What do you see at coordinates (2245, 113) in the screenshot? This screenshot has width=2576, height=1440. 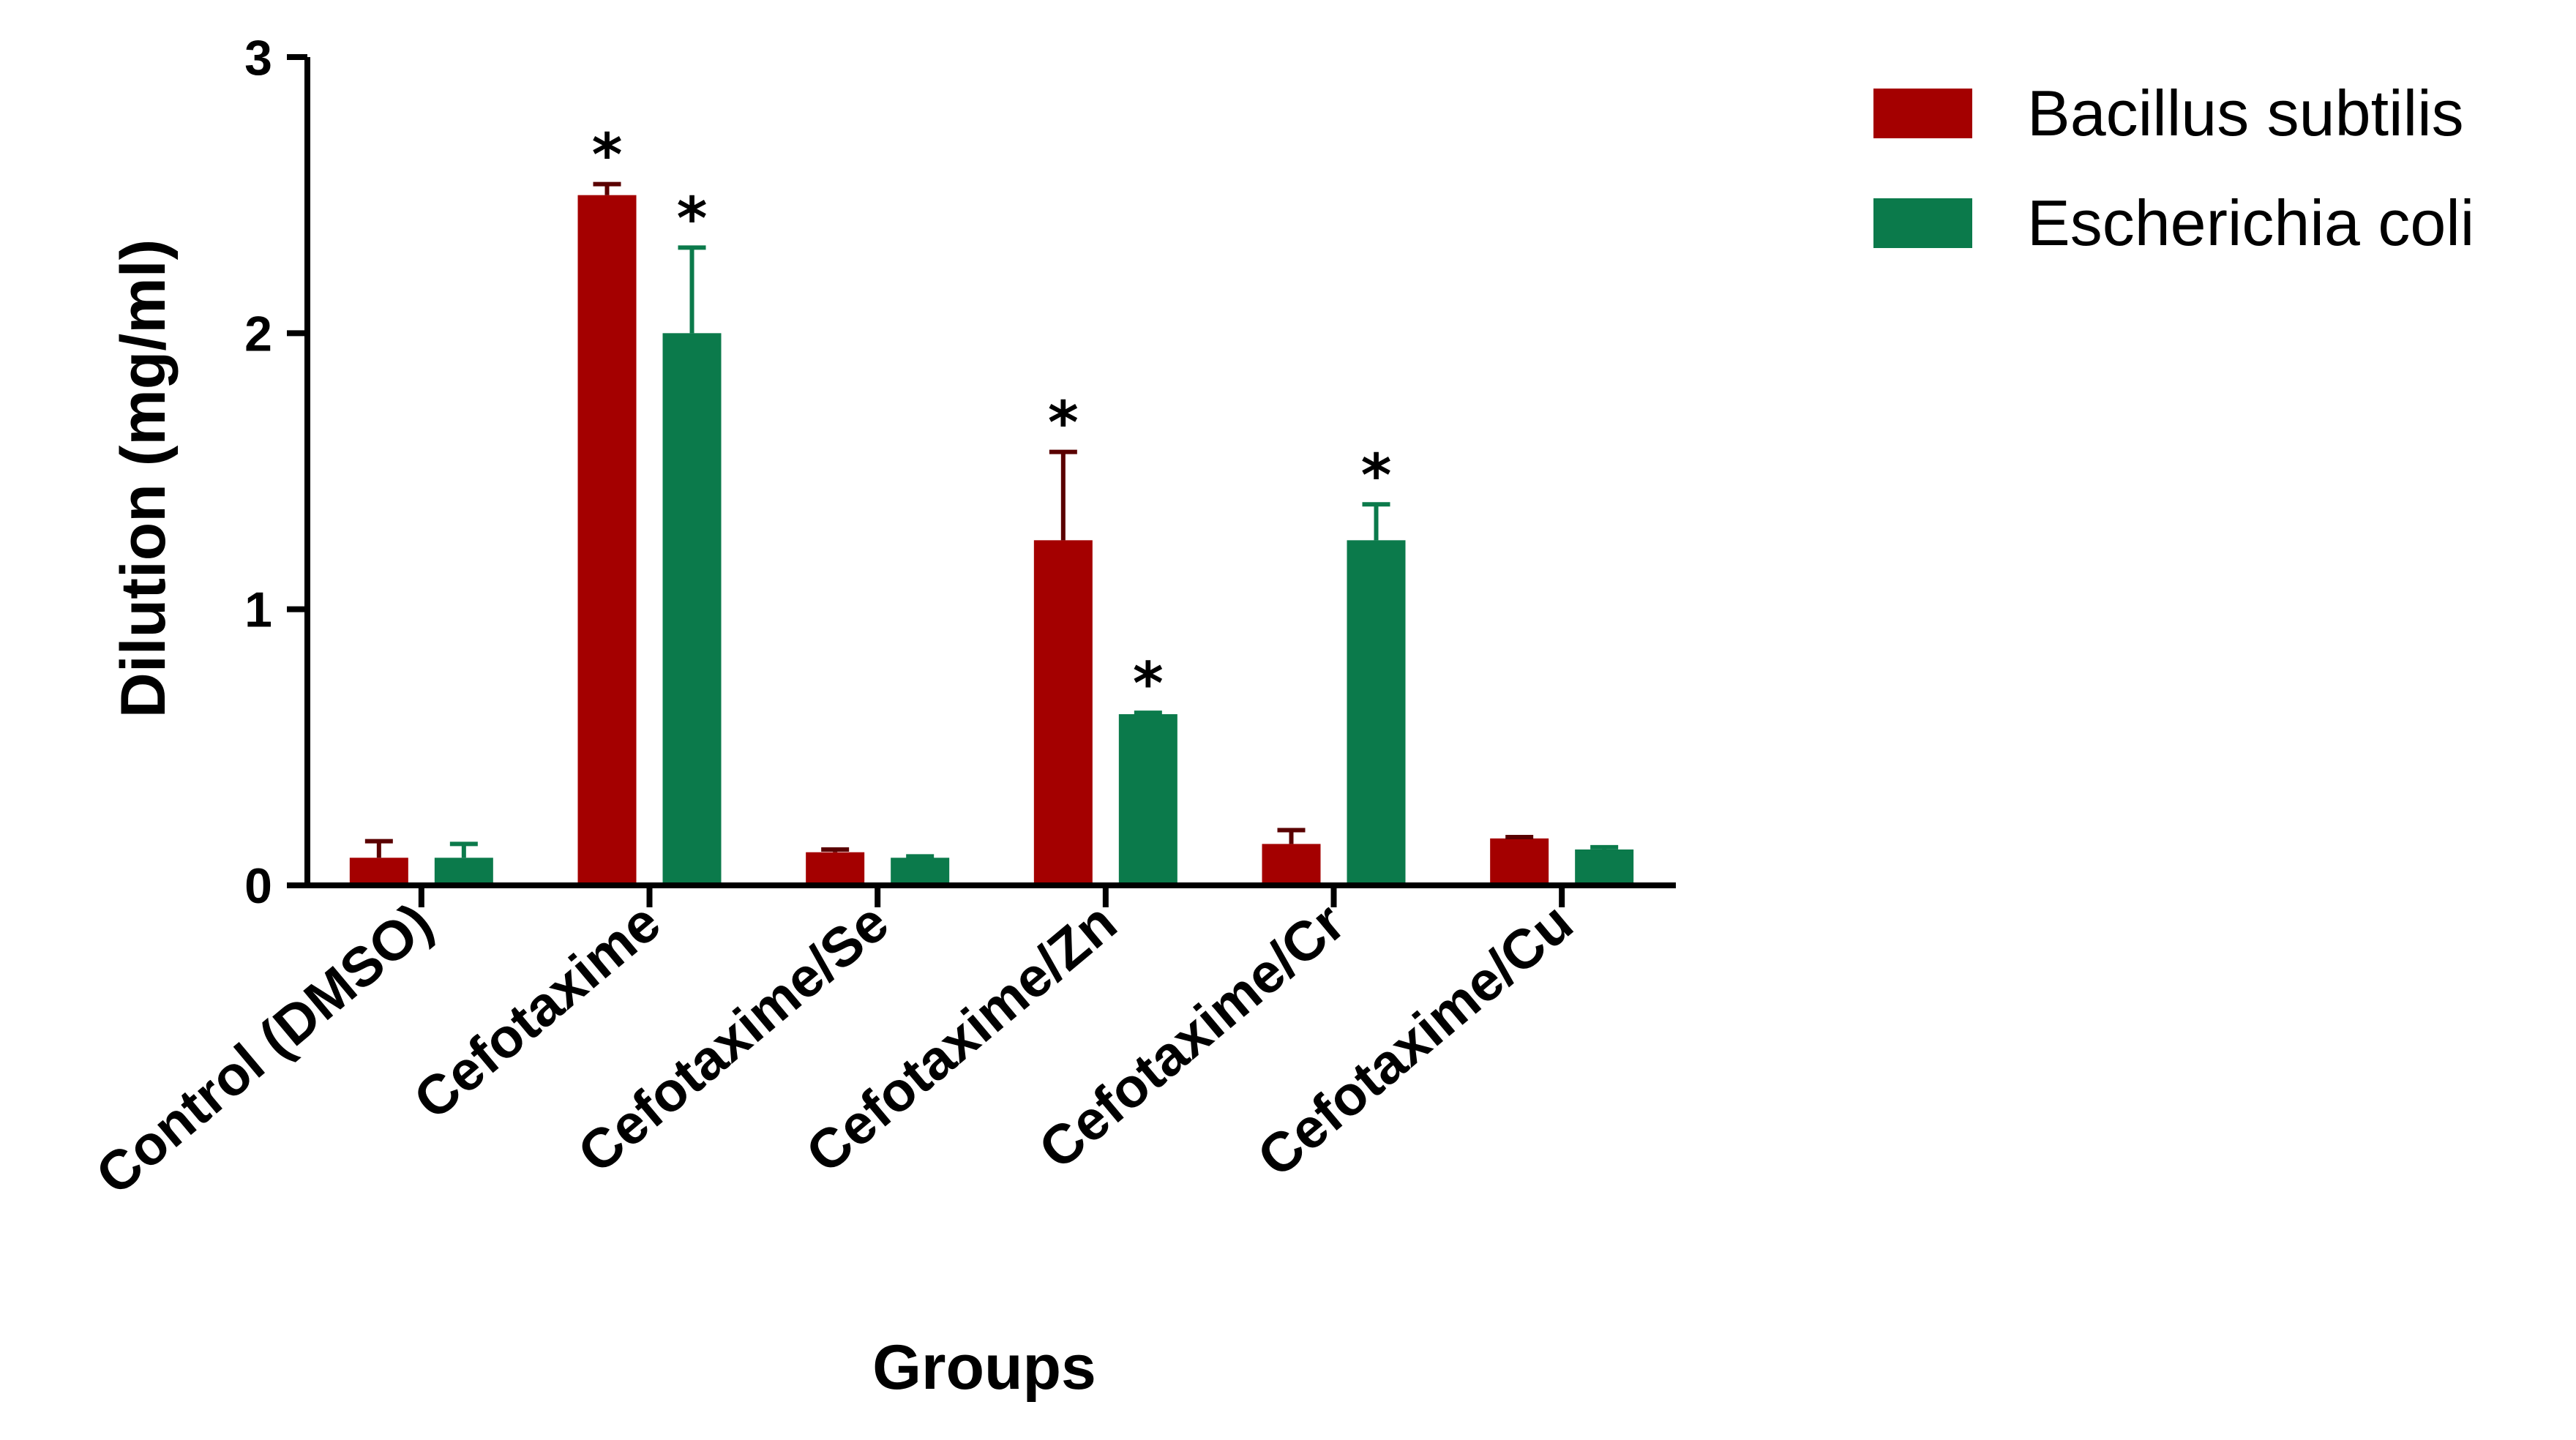 I see `legend-label-0: Bacillus subtilis` at bounding box center [2245, 113].